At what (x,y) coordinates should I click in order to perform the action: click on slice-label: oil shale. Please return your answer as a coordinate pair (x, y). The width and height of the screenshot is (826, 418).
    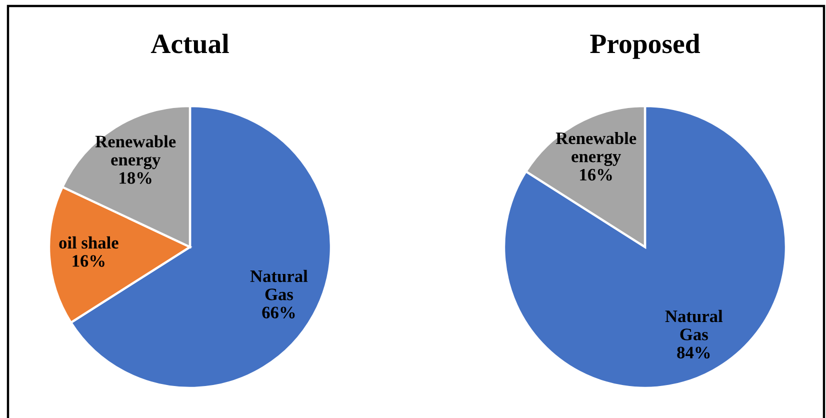
    Looking at the image, I should click on (88, 242).